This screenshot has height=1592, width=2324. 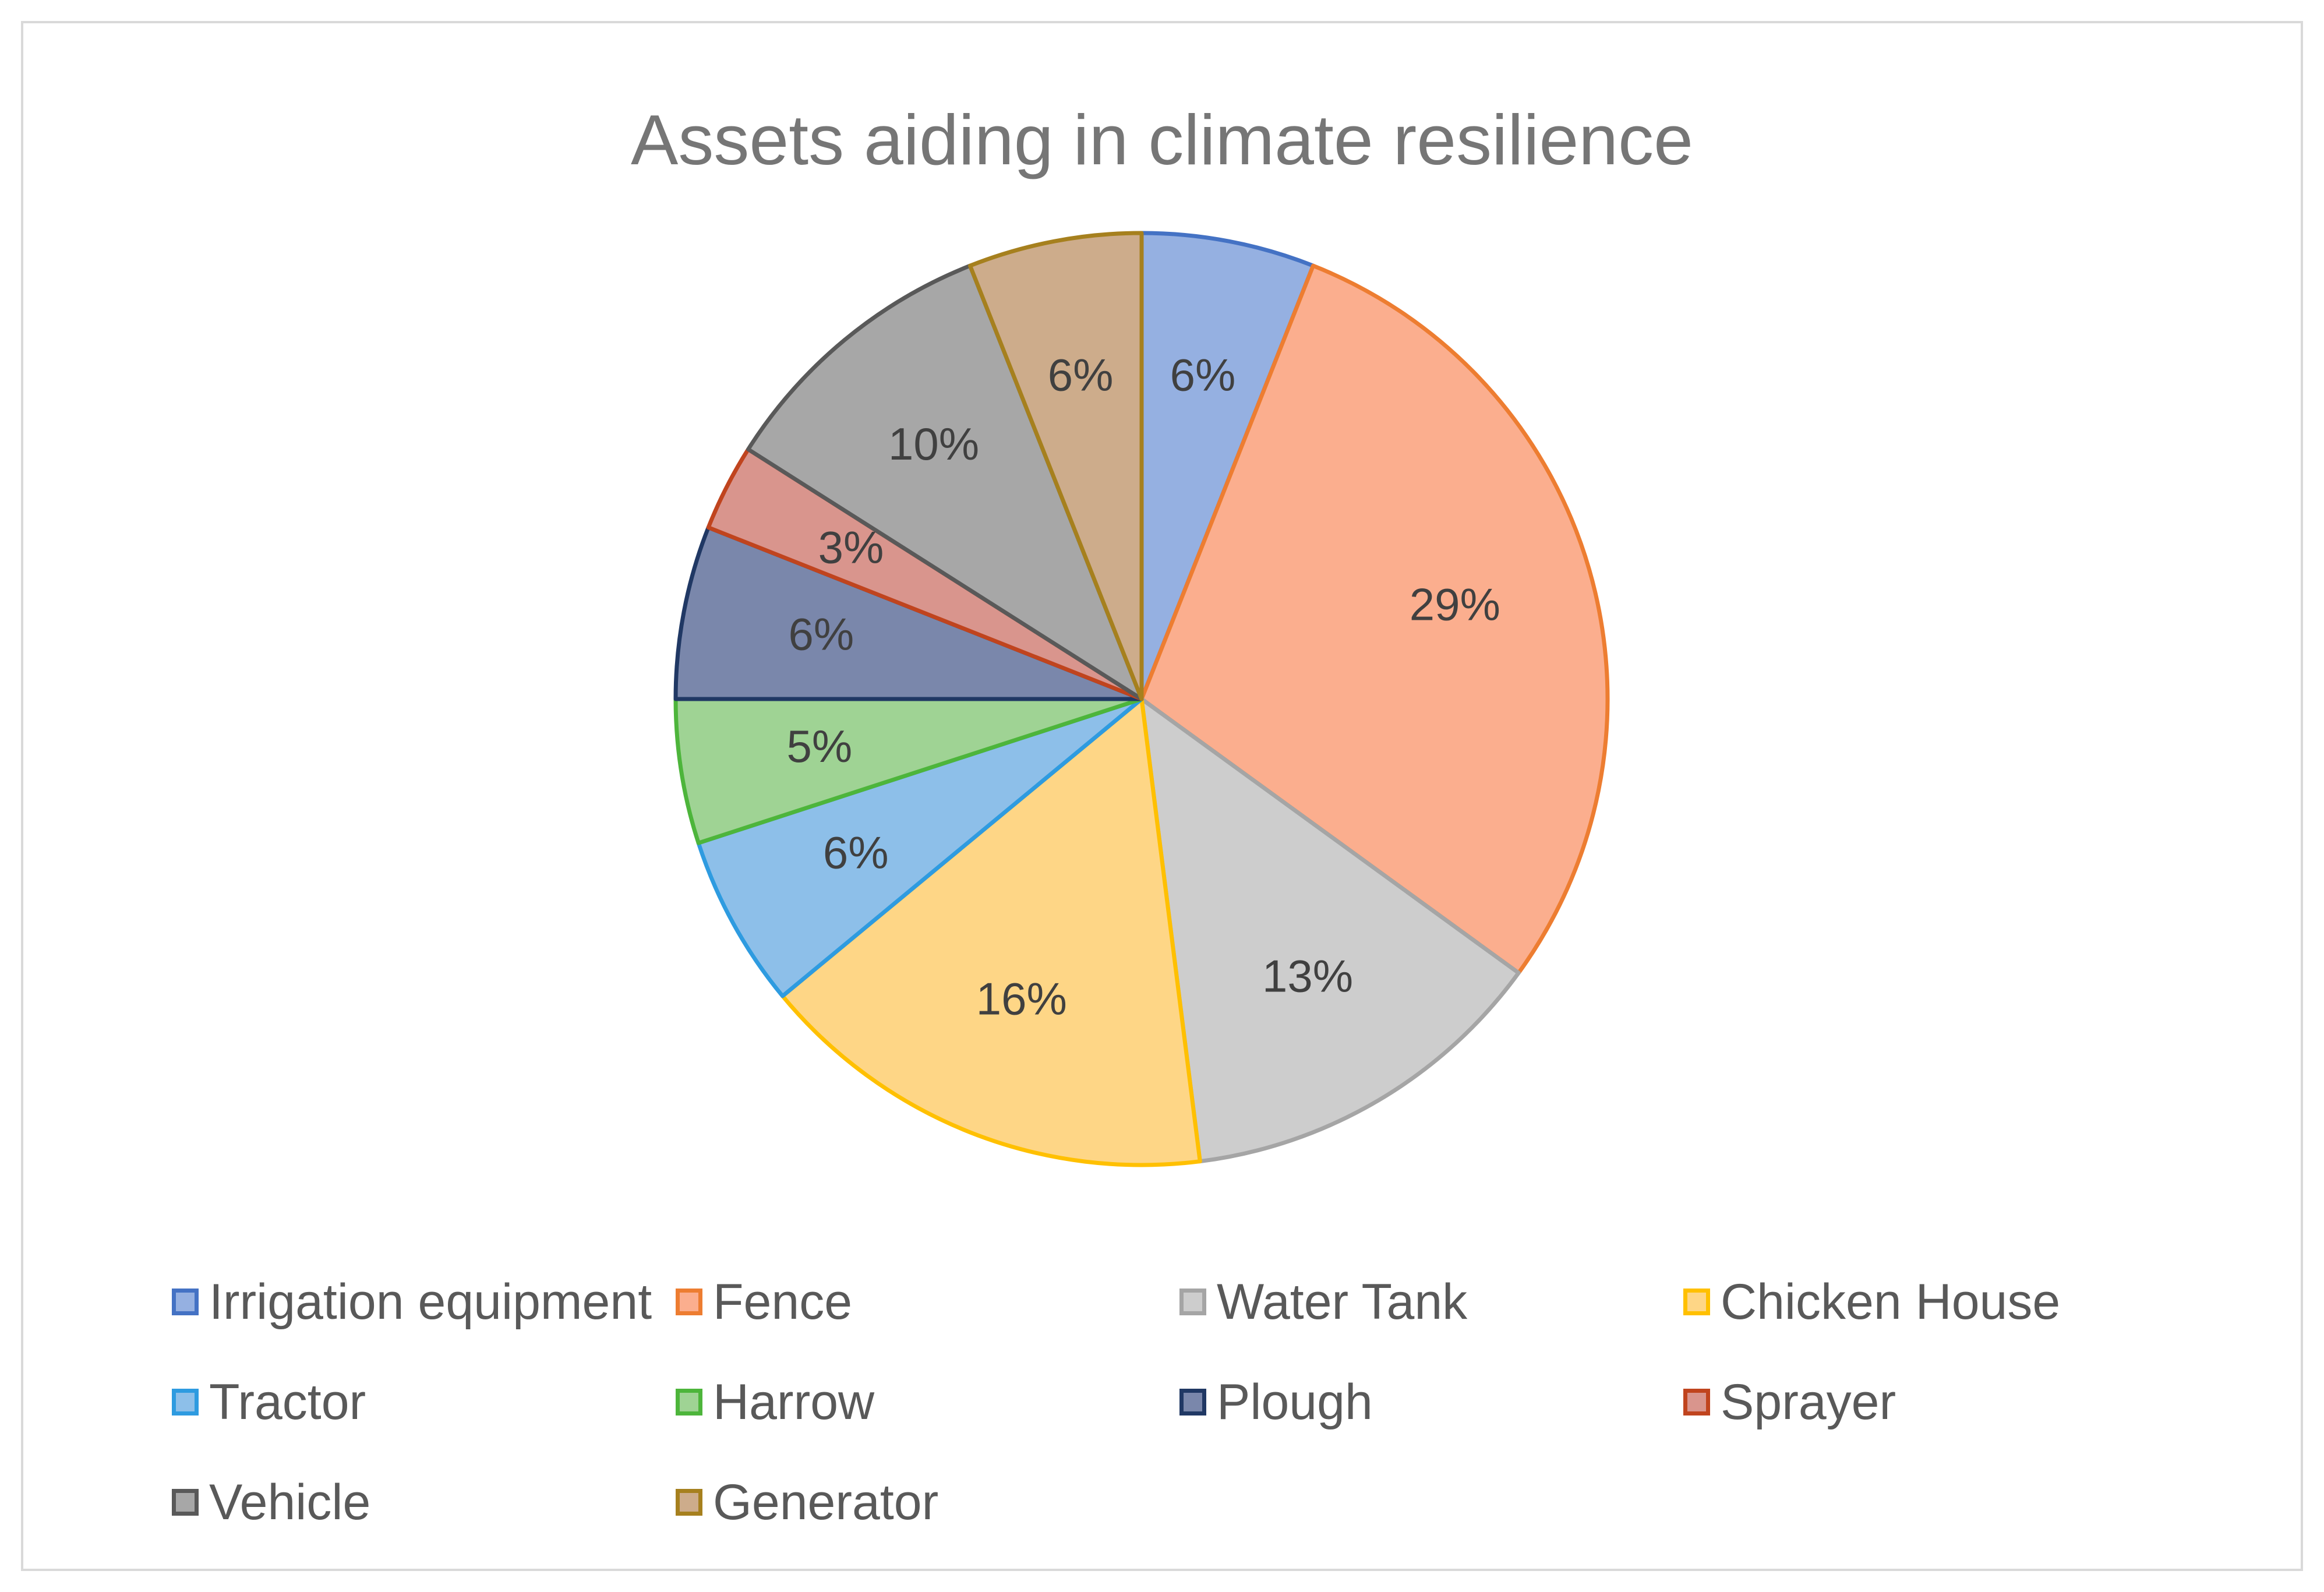 I want to click on legend-item: Harrow, so click(x=775, y=1402).